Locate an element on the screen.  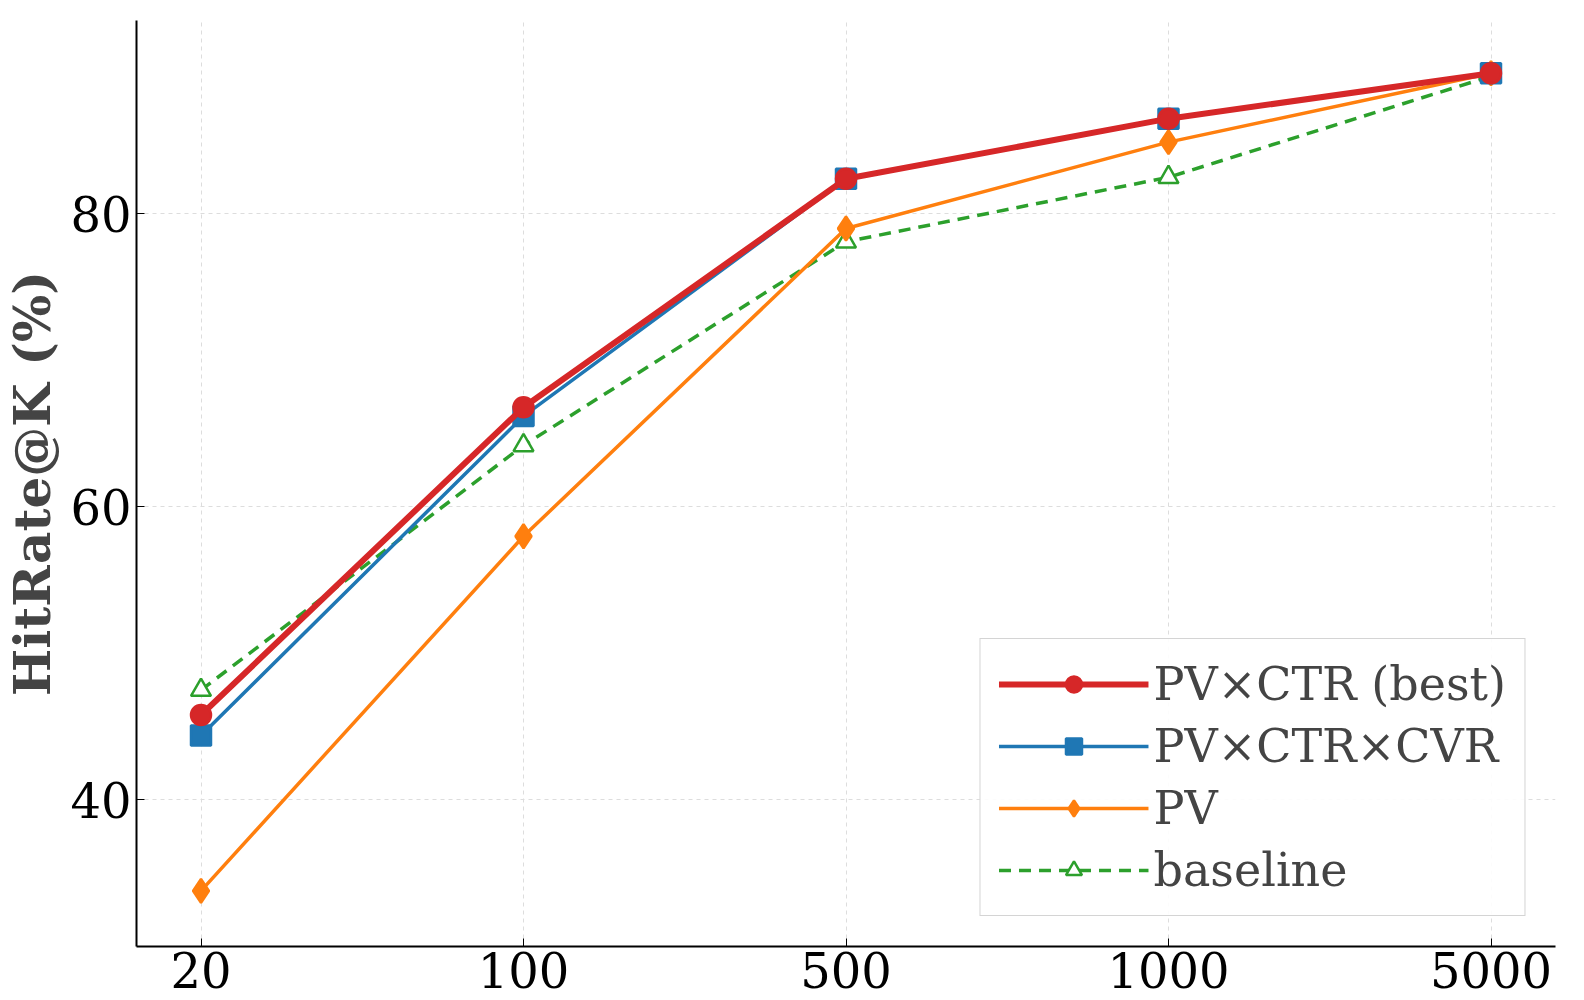
y-axis-title: HitRate@K (%) is located at coordinates (33, 483).